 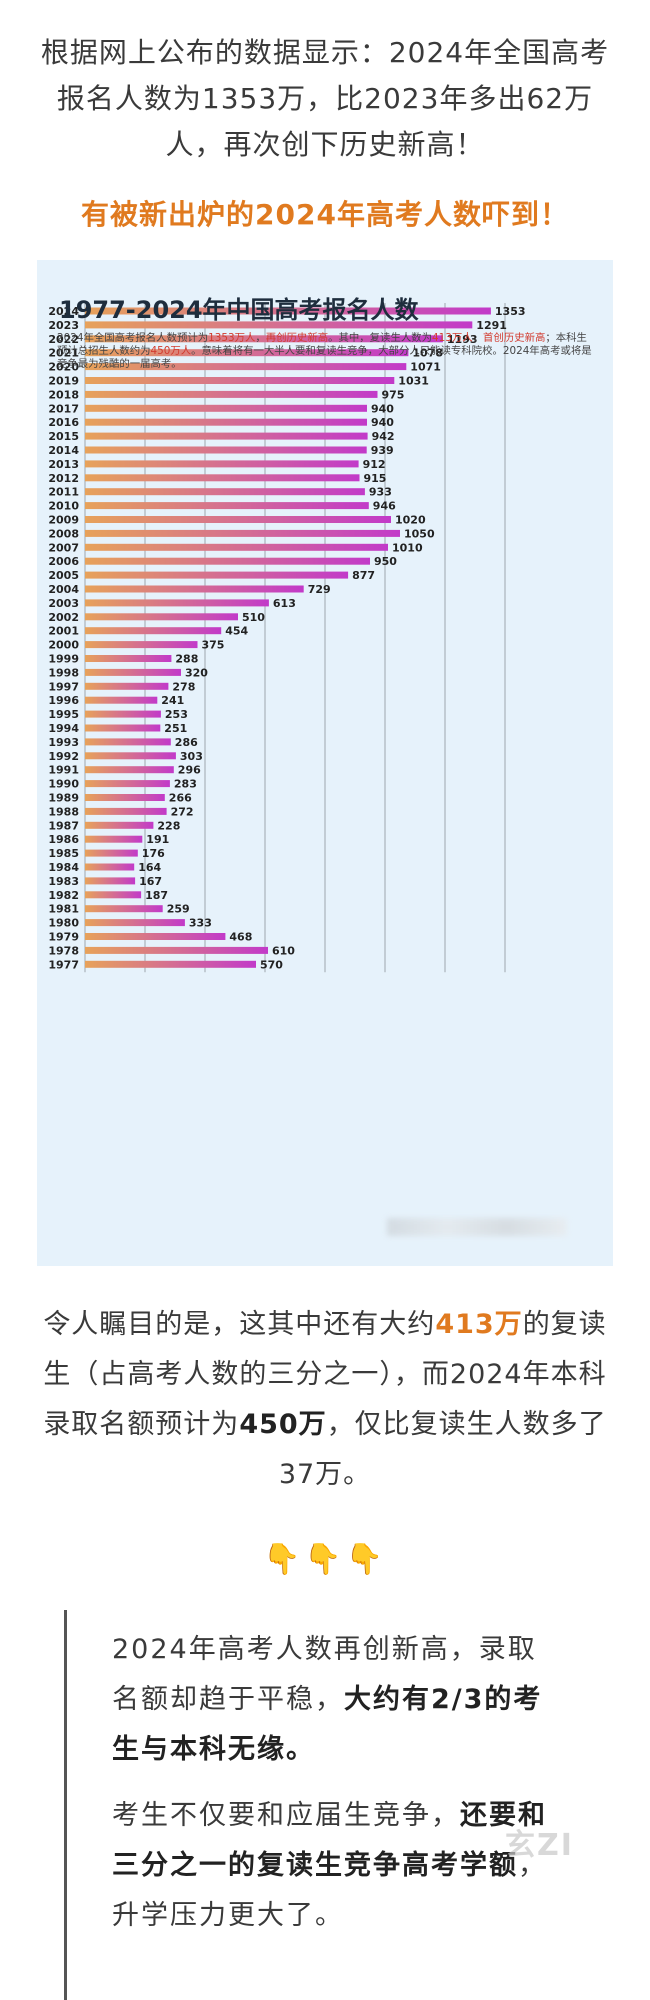 What do you see at coordinates (363, 575) in the screenshot?
I see `value-label: 877` at bounding box center [363, 575].